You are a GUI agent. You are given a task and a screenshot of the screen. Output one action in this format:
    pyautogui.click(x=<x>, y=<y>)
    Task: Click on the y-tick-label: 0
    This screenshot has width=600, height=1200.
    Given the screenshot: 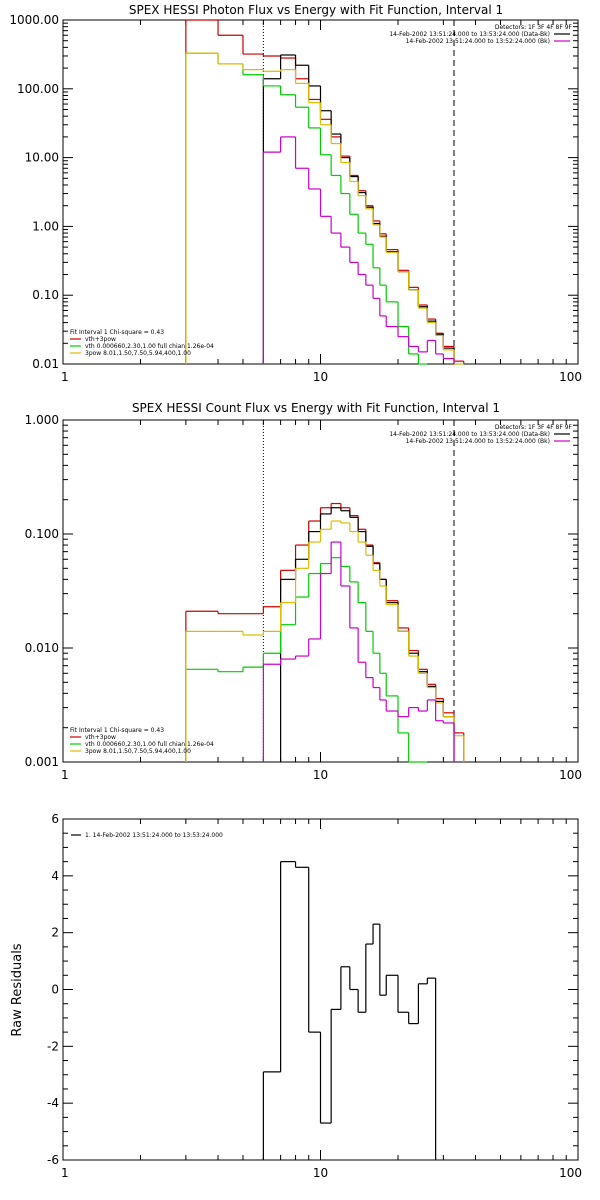 What is the action you would take?
    pyautogui.click(x=55, y=990)
    